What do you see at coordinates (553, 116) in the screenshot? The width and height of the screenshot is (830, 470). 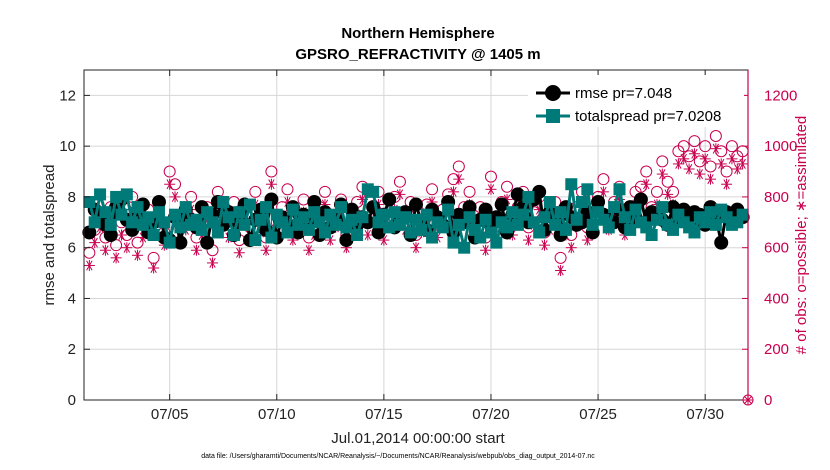 I see `legend-spread-marker` at bounding box center [553, 116].